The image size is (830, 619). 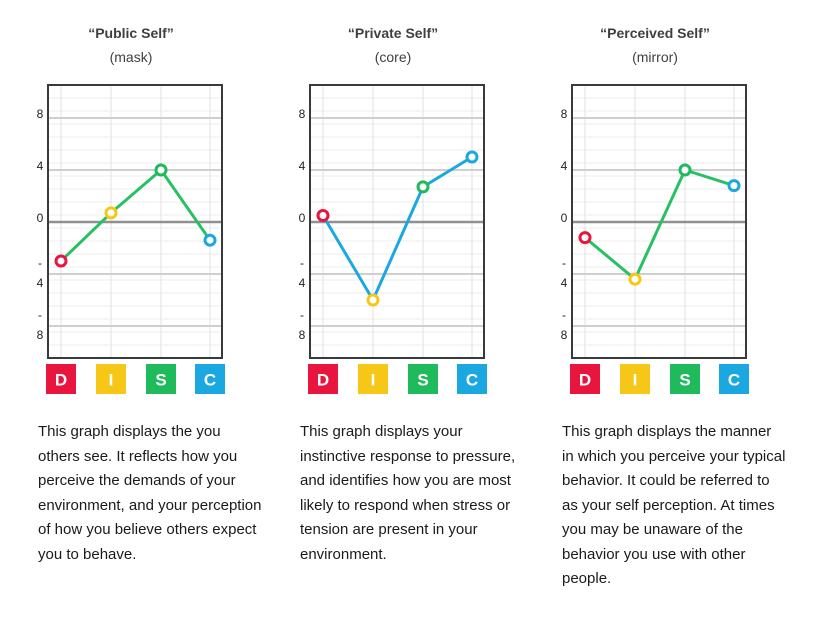 I want to click on chart-subtitle: (core), so click(x=393, y=57).